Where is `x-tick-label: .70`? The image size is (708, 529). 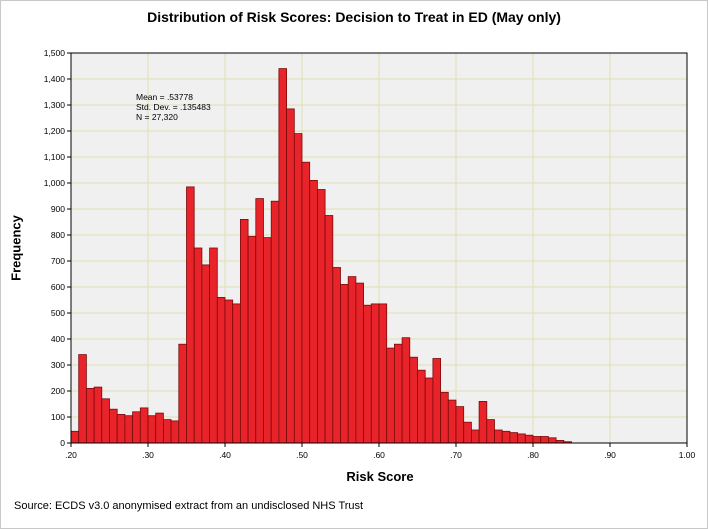
x-tick-label: .70 is located at coordinates (456, 455).